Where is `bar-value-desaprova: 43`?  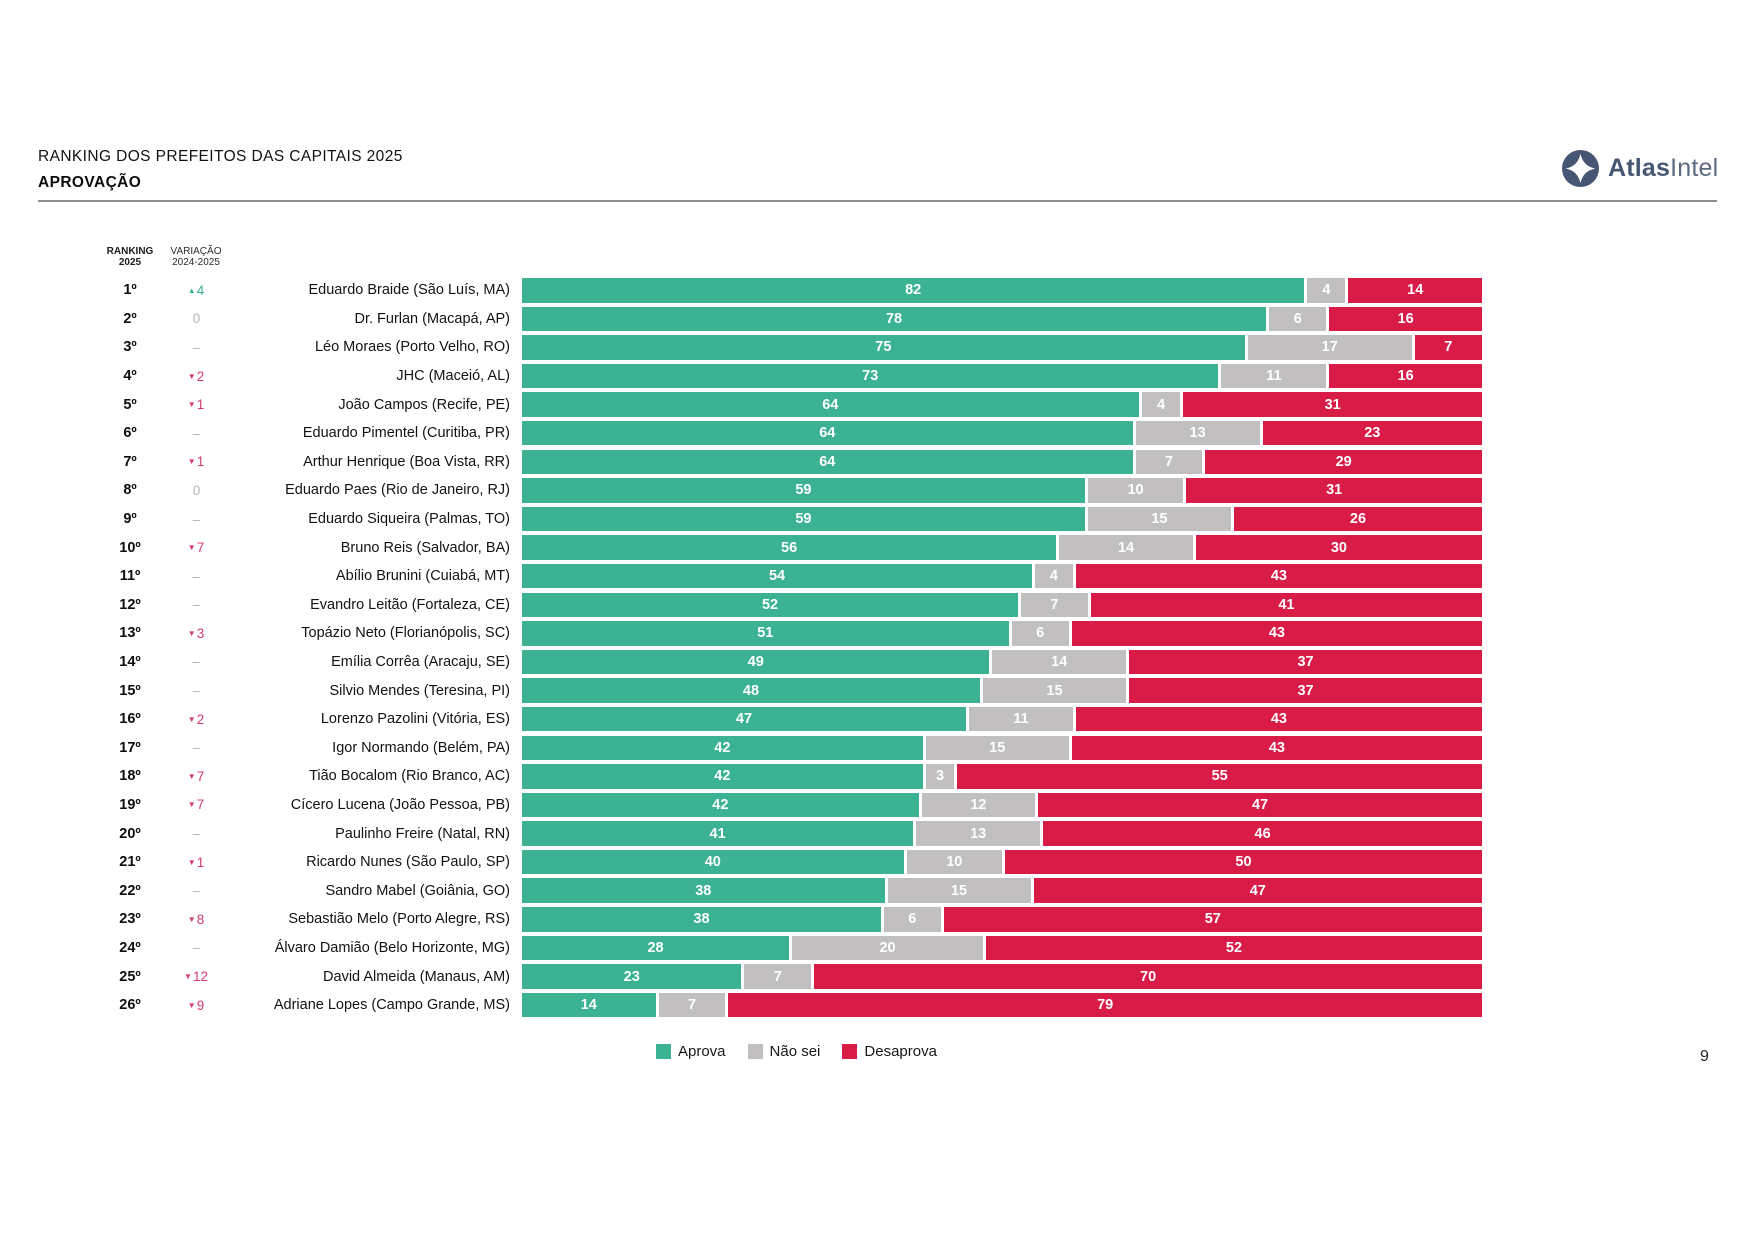 bar-value-desaprova: 43 is located at coordinates (1276, 747).